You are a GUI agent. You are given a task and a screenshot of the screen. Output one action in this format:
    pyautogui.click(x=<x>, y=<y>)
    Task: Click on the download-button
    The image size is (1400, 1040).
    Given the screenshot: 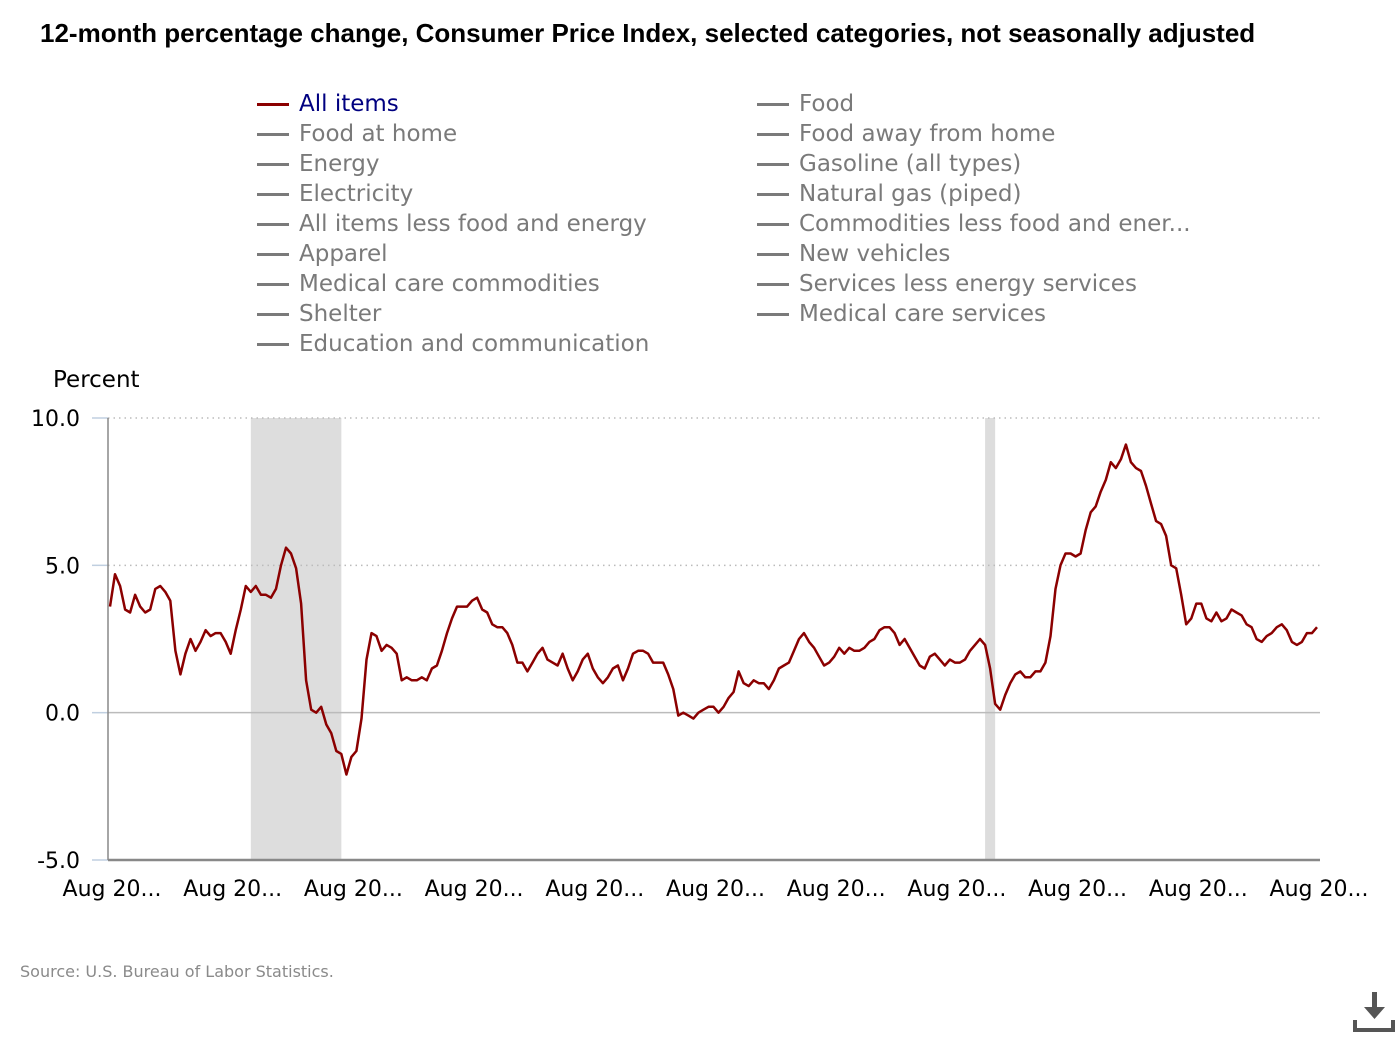 What is the action you would take?
    pyautogui.click(x=1374, y=1012)
    